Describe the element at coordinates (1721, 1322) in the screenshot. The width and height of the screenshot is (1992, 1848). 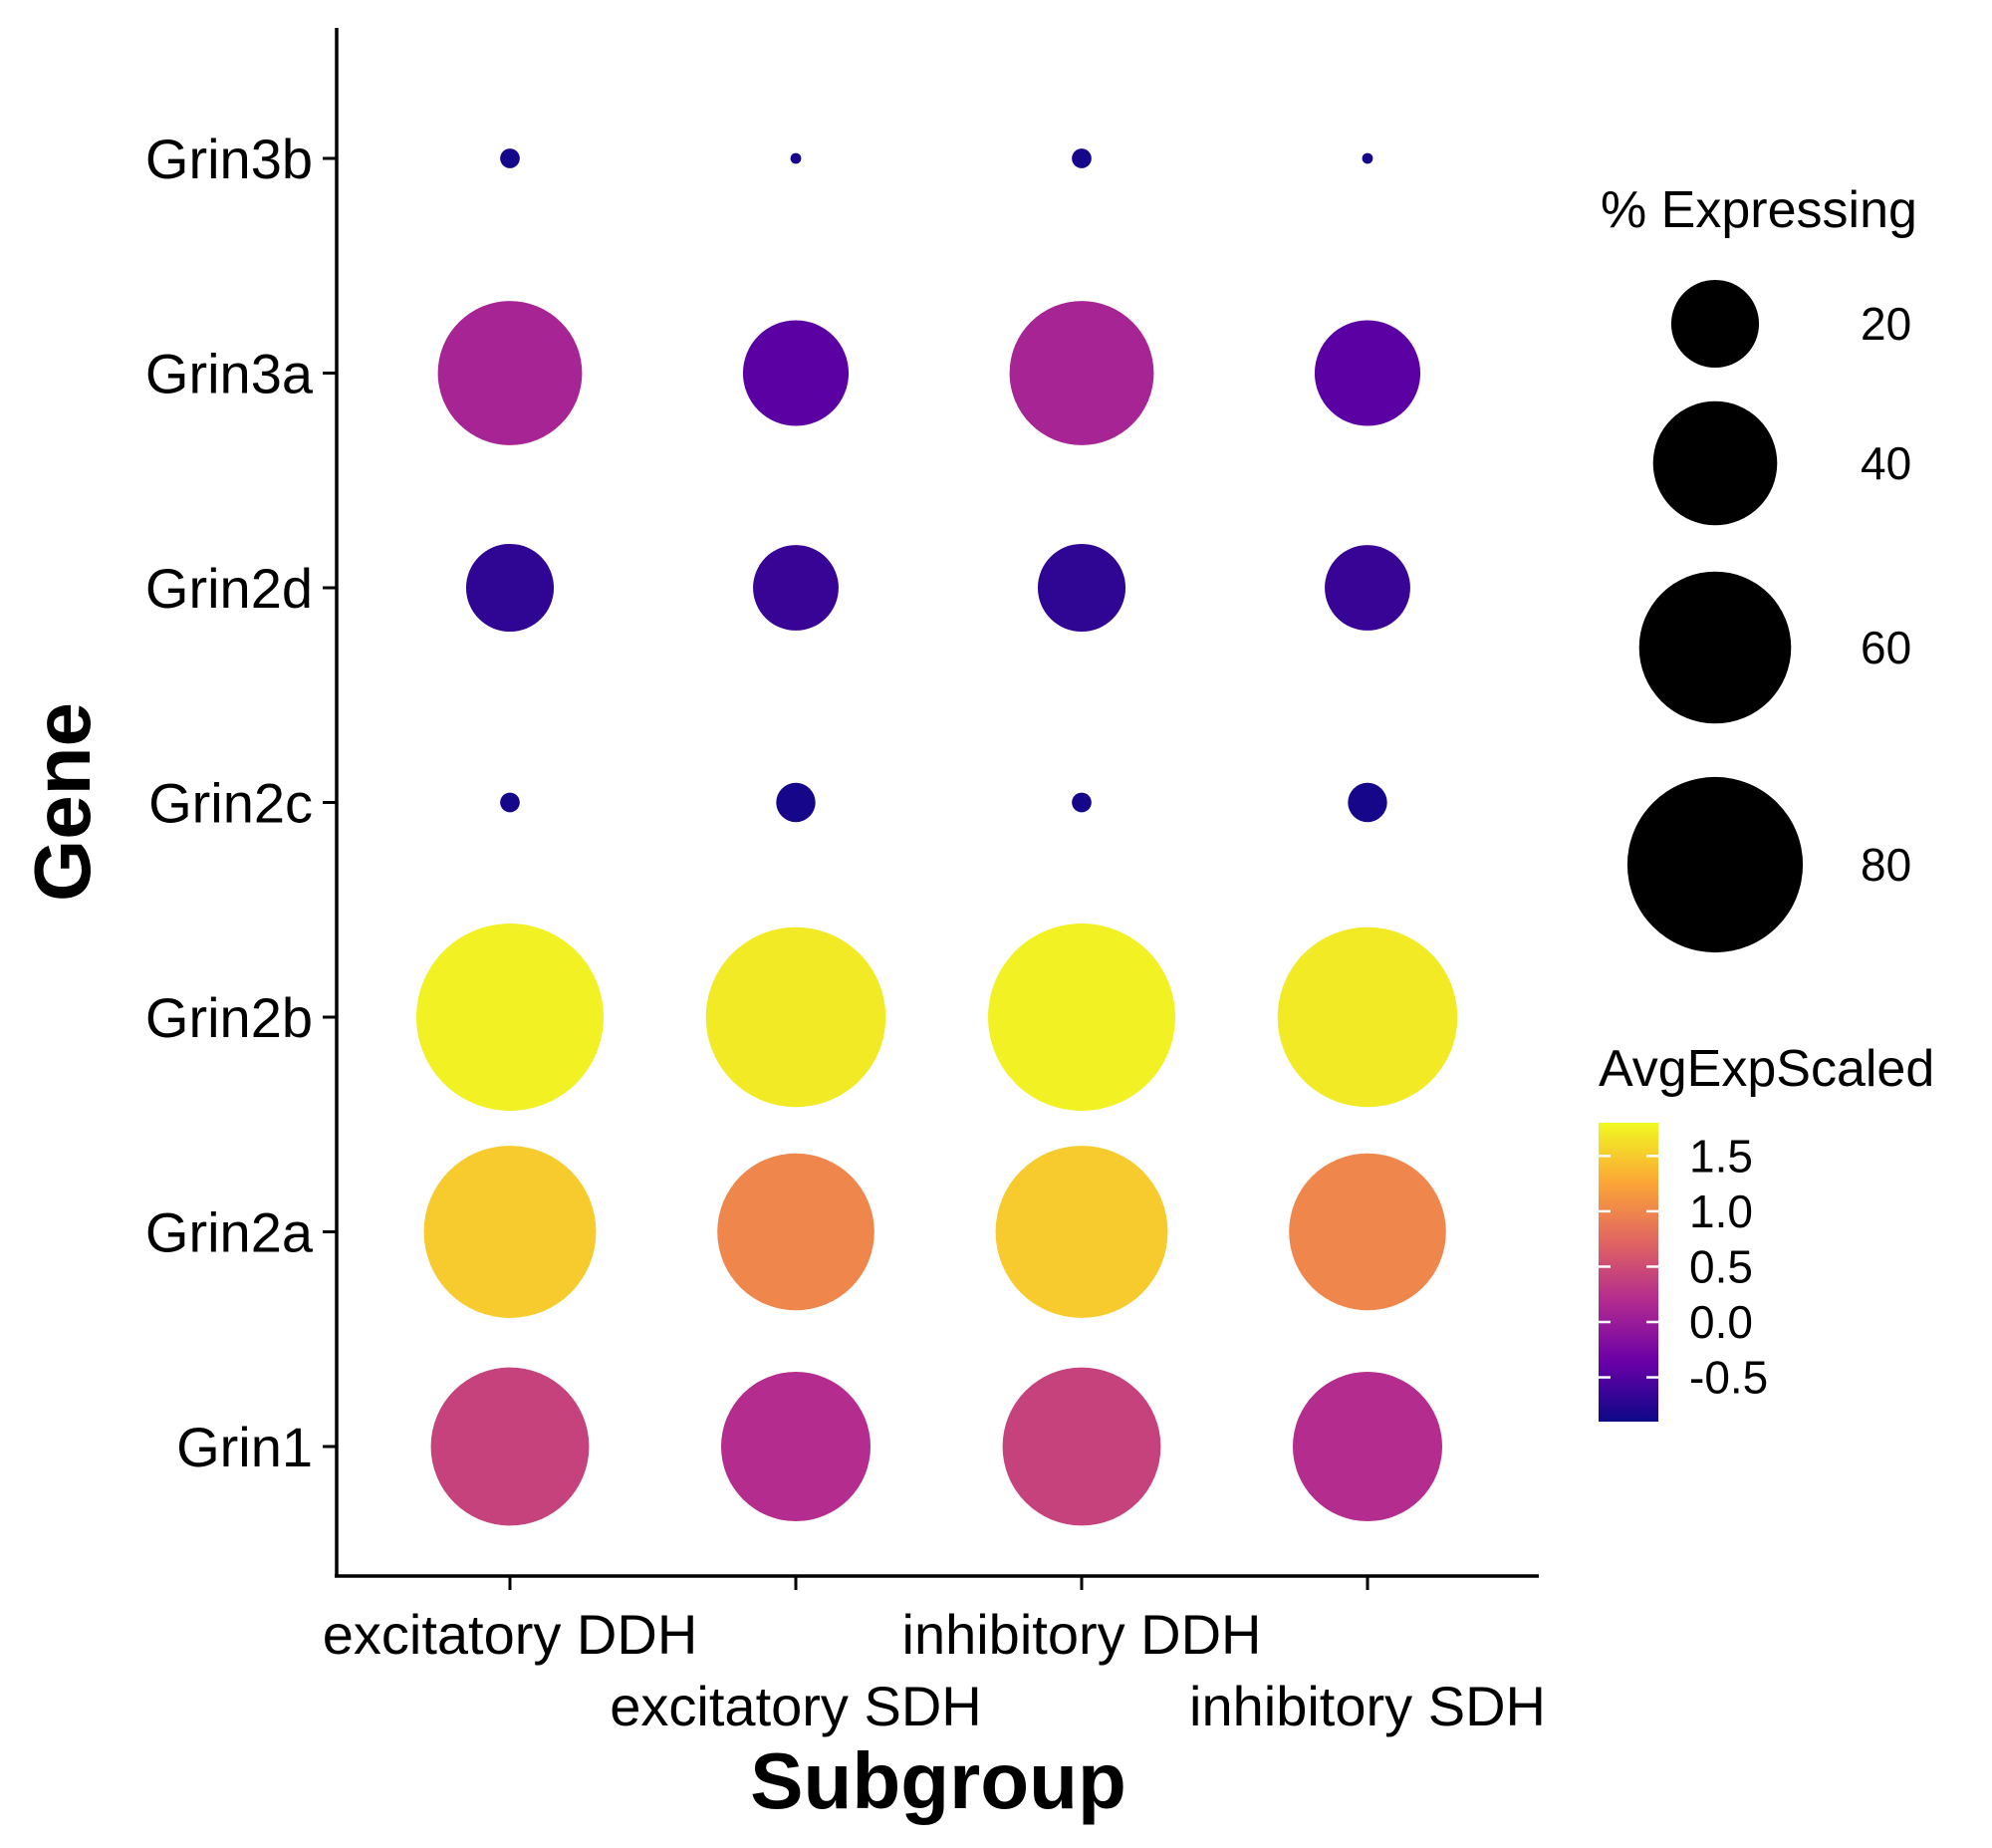
I see `colorbar-label: 0.0` at that location.